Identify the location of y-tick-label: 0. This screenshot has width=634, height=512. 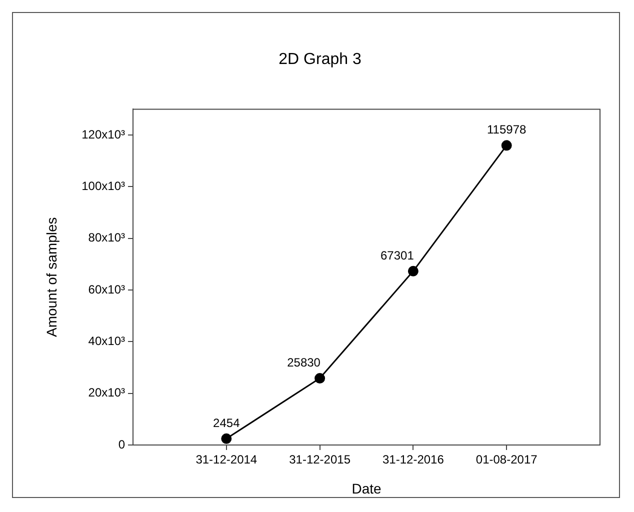
(122, 444).